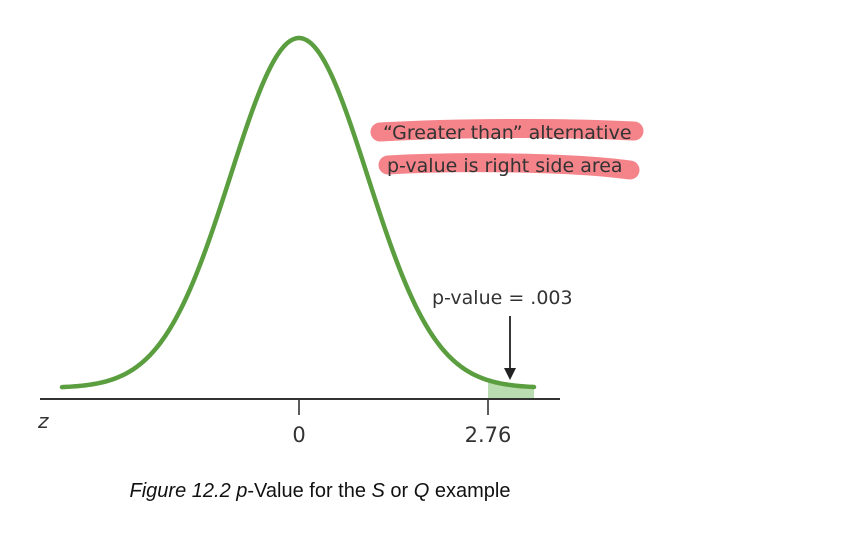 The height and width of the screenshot is (550, 861). What do you see at coordinates (488, 435) in the screenshot?
I see `tick-label-critical: 2.76` at bounding box center [488, 435].